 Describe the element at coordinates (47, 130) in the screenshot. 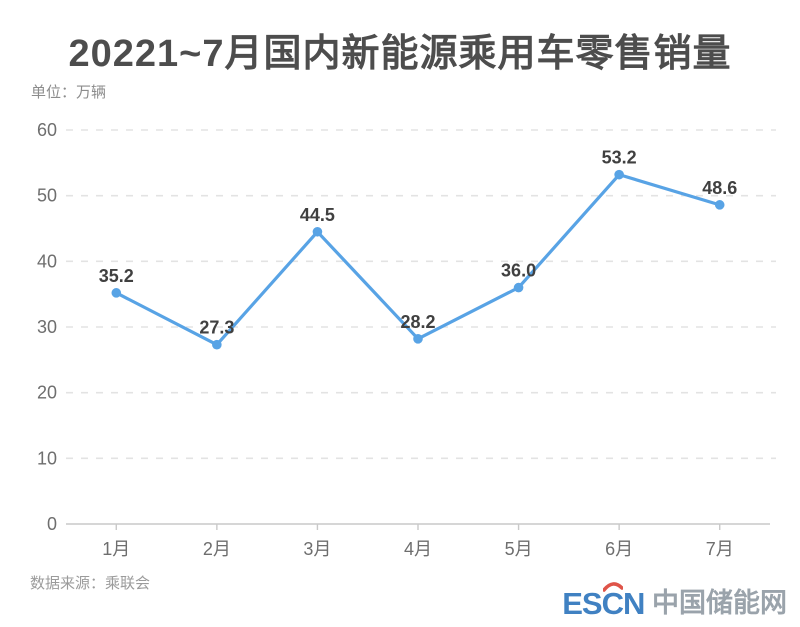

I see `y-axis-tick-label: 60` at that location.